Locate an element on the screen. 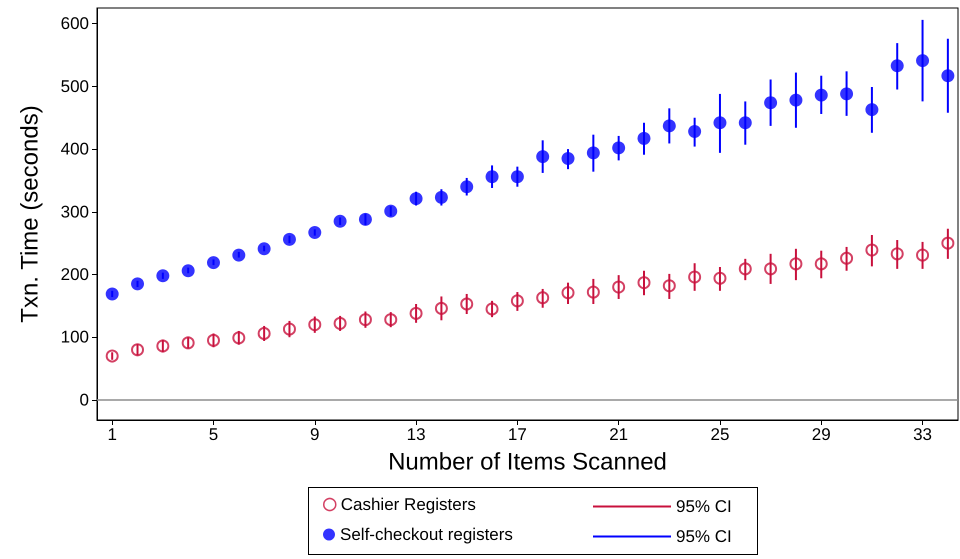 The height and width of the screenshot is (559, 960). legend-label: Cashier Registers is located at coordinates (408, 504).